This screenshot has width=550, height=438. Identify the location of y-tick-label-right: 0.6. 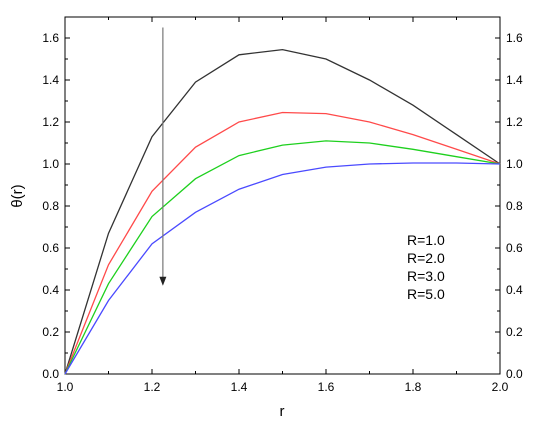
(514, 248).